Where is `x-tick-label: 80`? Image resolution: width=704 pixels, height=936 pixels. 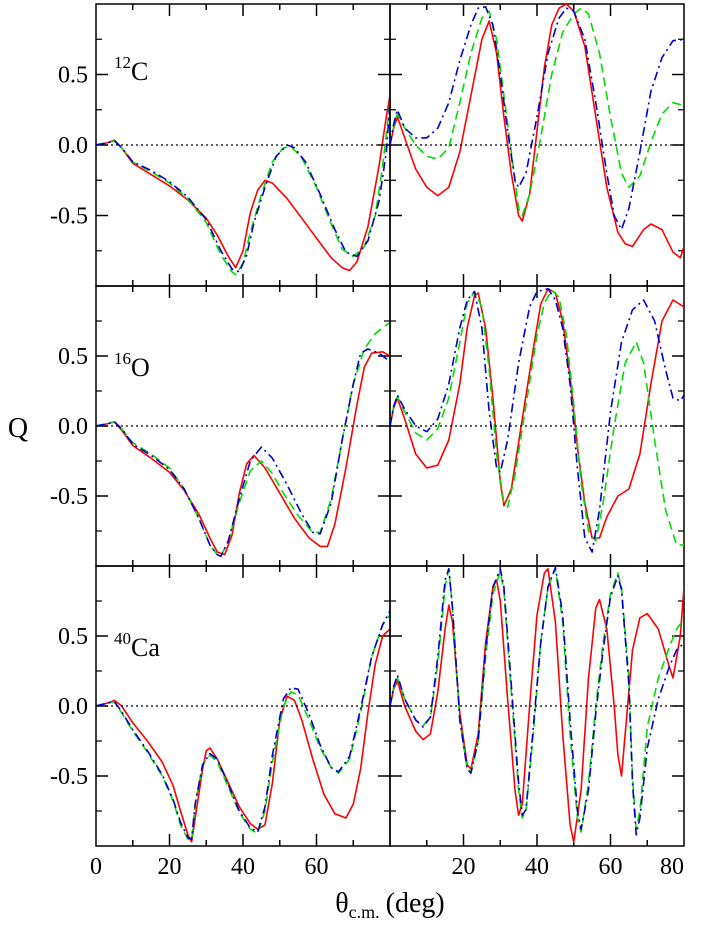
x-tick-label: 80 is located at coordinates (672, 867).